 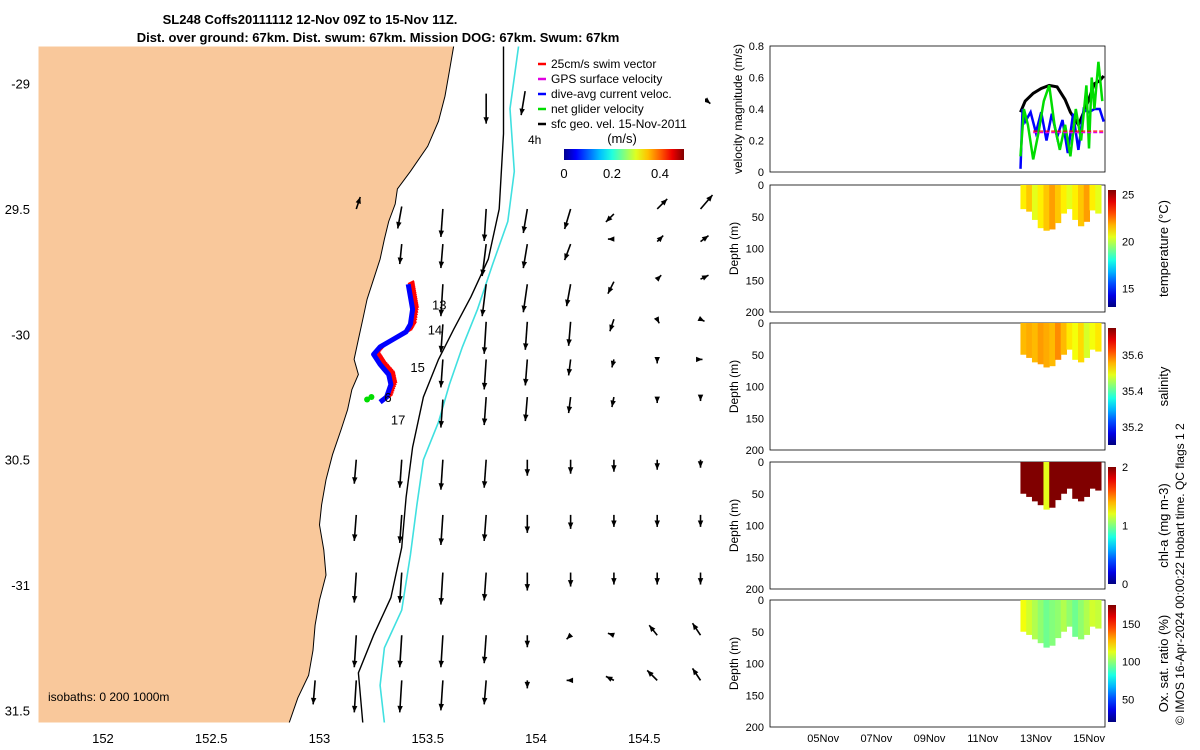 What do you see at coordinates (603, 64) in the screenshot?
I see `legend-label: 25cm/s swim vector` at bounding box center [603, 64].